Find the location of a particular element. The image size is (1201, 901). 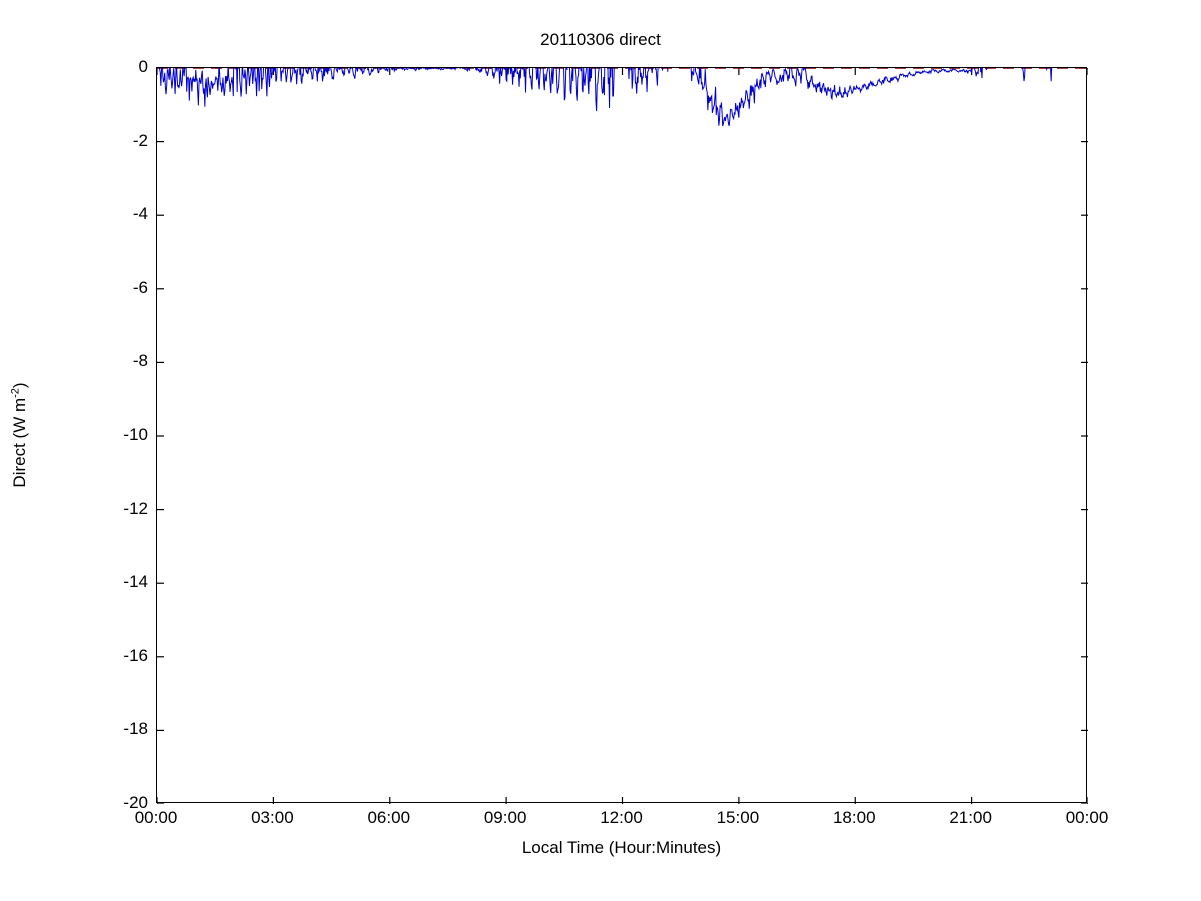

y-tick-label: -16 is located at coordinates (135, 655).